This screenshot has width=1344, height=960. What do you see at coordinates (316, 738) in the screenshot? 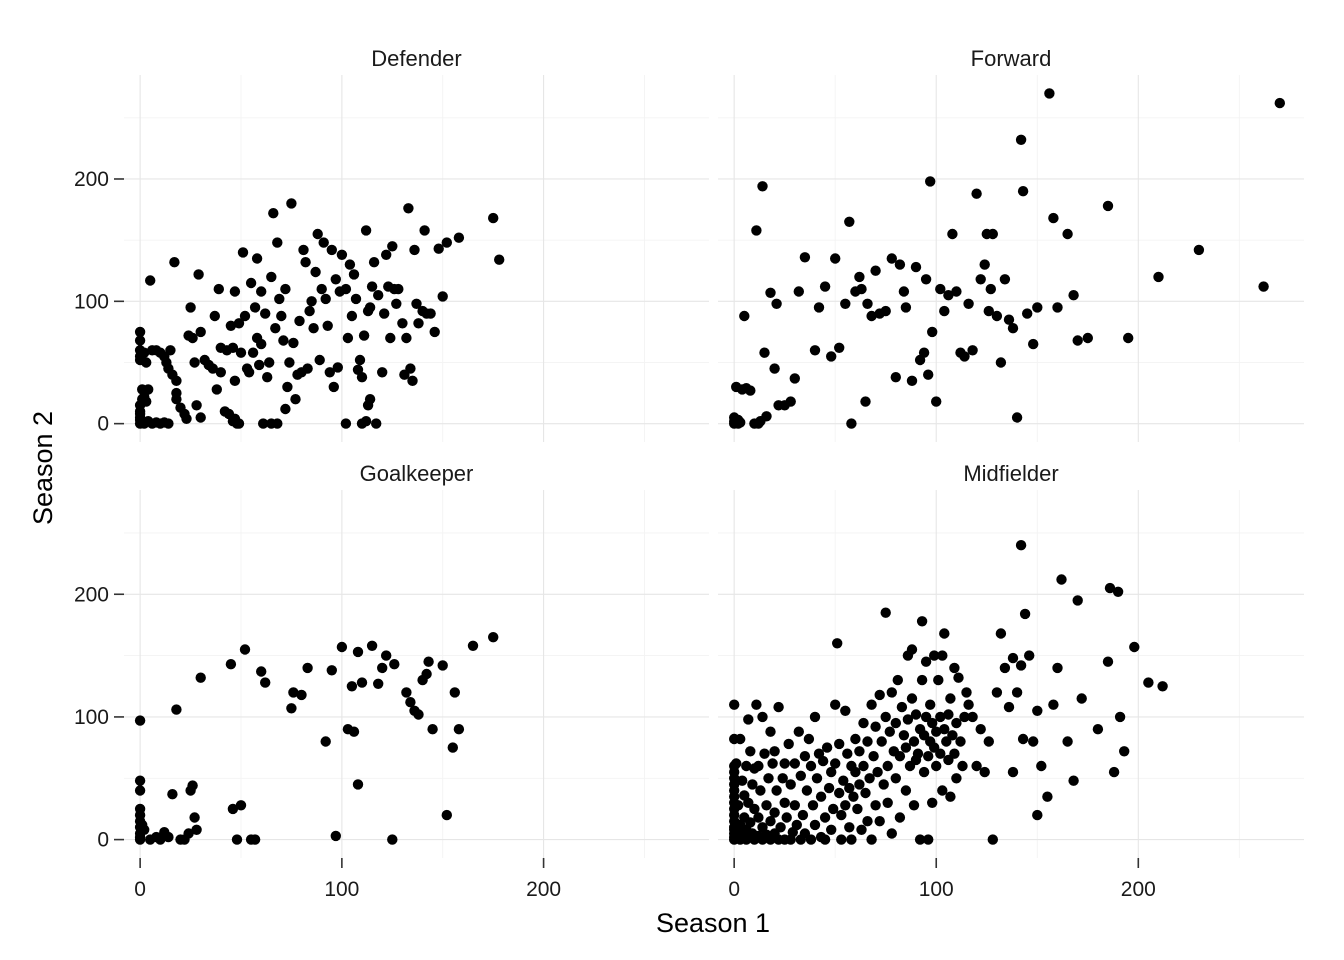
I see `panel-goalkeeper-points` at bounding box center [316, 738].